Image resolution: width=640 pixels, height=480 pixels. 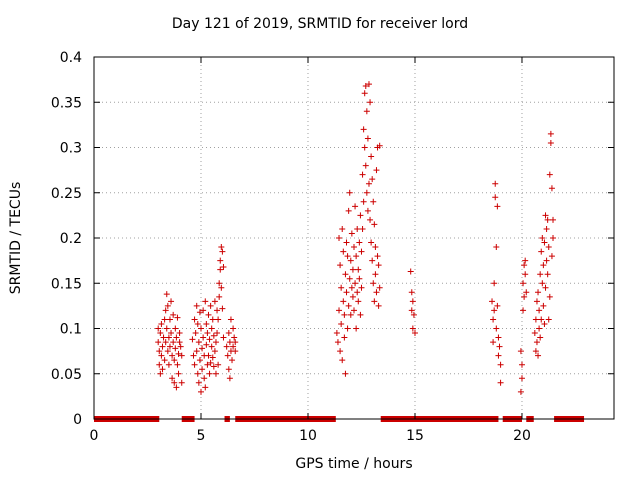 I want to click on x-tick-label: 15, so click(x=415, y=436).